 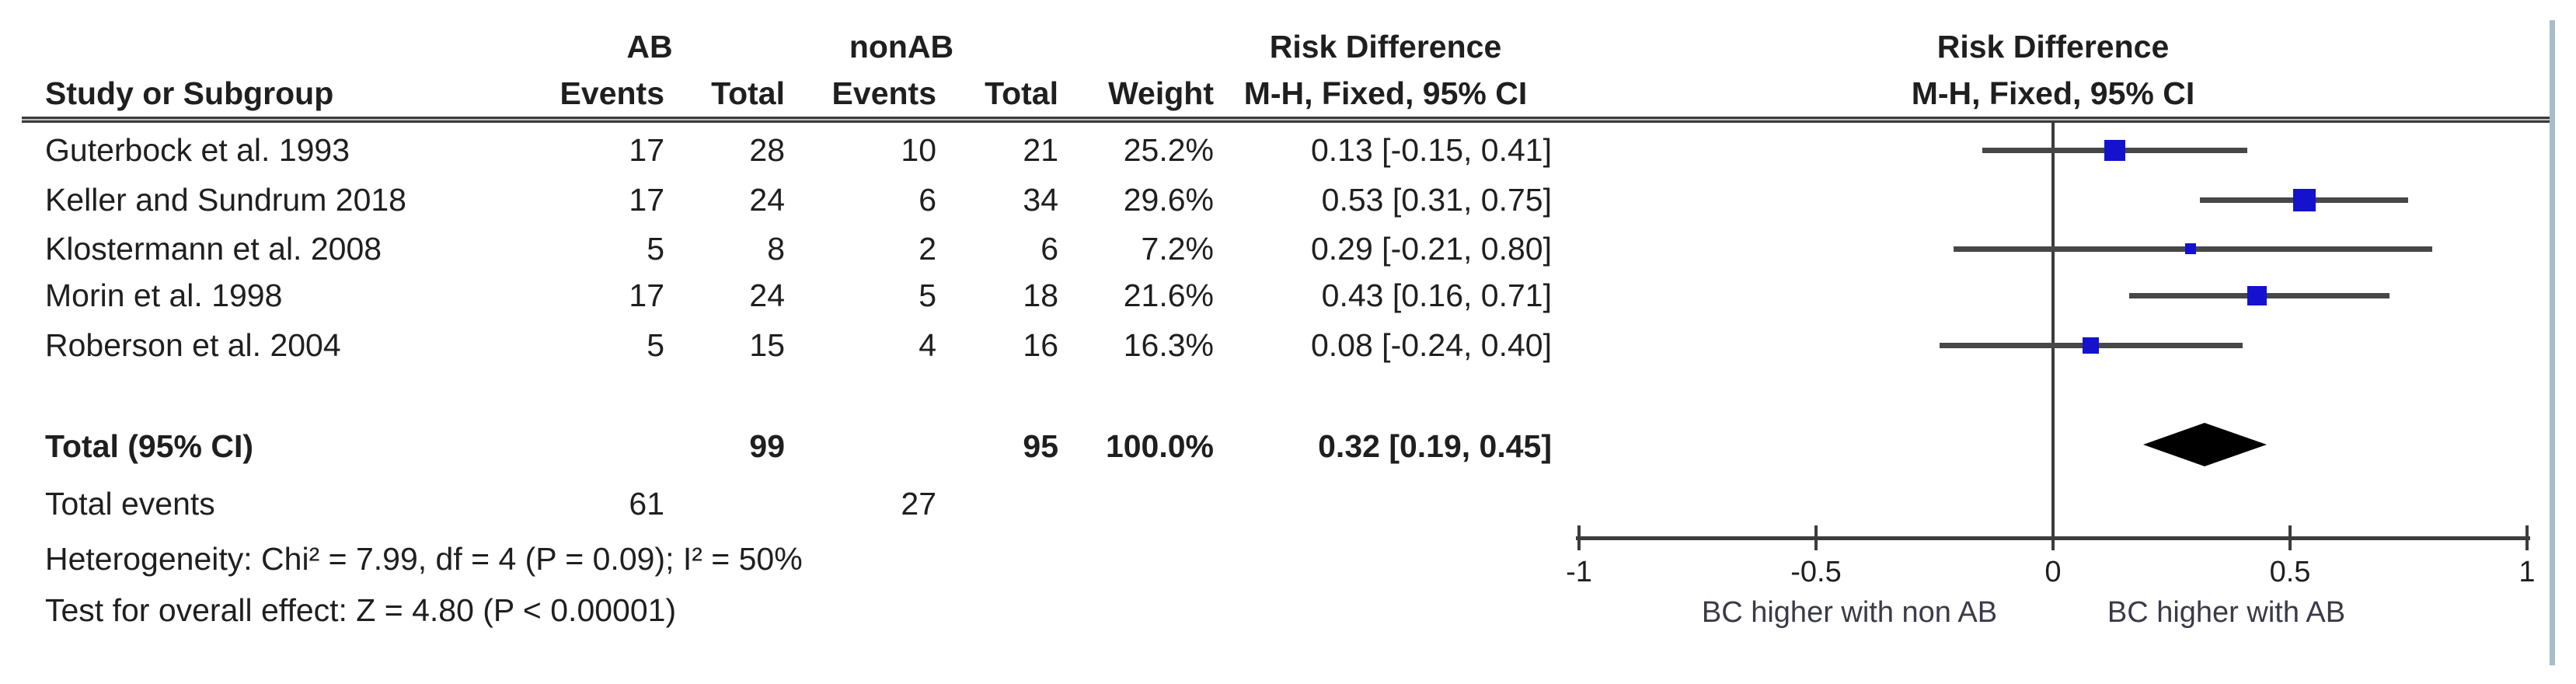 What do you see at coordinates (1168, 345) in the screenshot?
I see `study-weight-cell: 16.3%` at bounding box center [1168, 345].